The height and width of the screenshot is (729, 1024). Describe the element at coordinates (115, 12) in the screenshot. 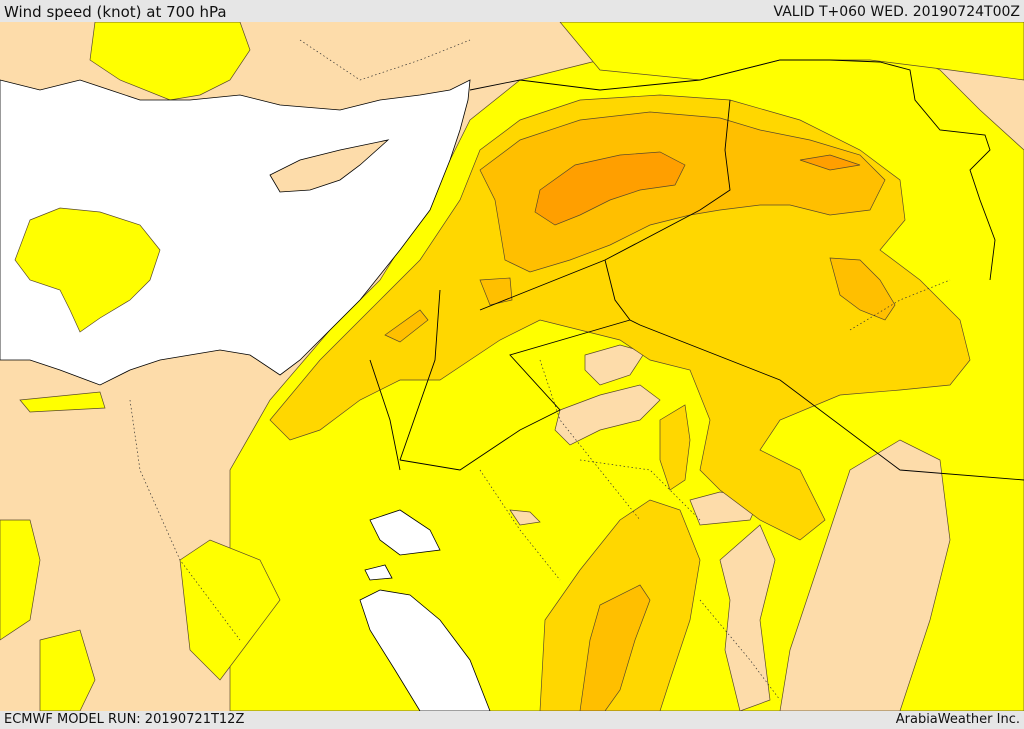

I see `map-title: Wind speed (knot) at 700 hPa` at that location.